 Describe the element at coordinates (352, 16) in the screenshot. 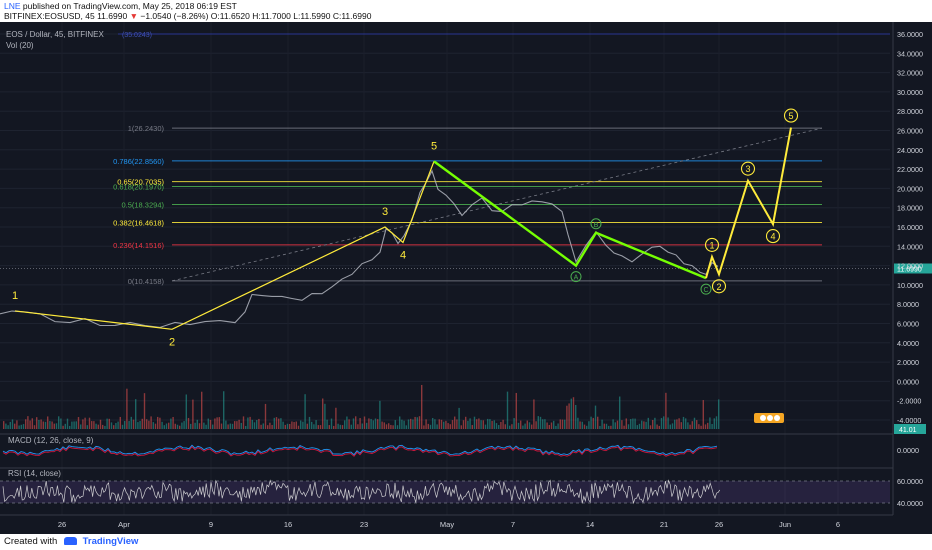

I see `ohlc-close: C:11.6990` at that location.